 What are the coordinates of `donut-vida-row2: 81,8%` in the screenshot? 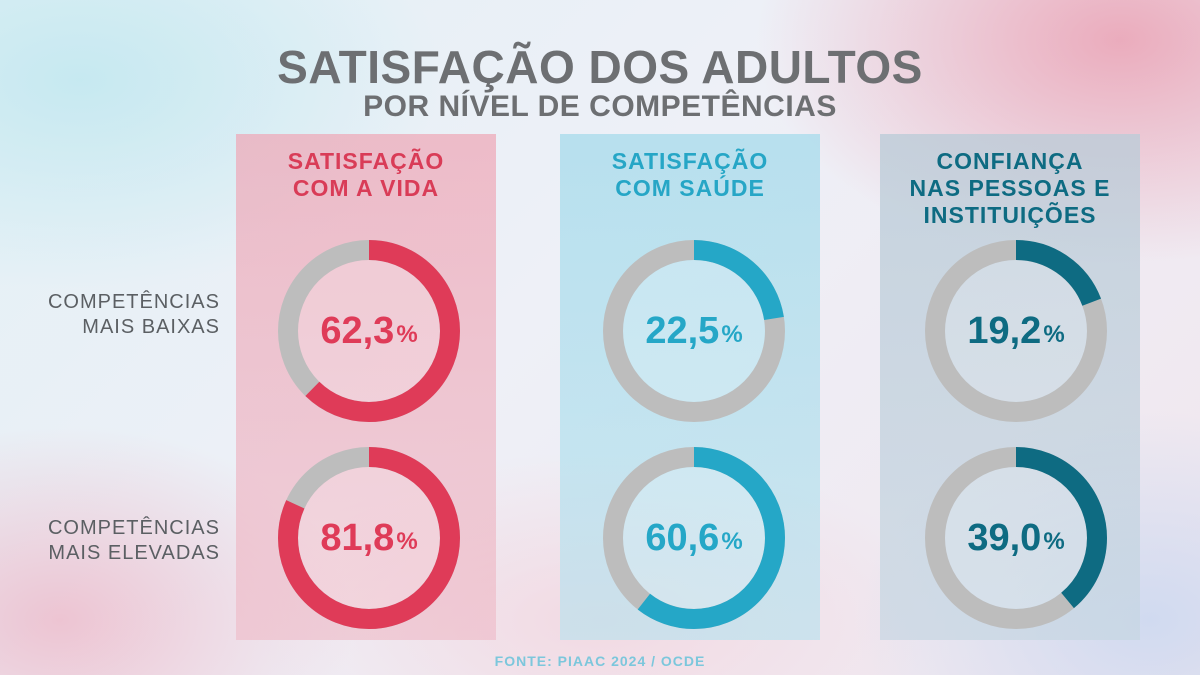 It's located at (369, 538).